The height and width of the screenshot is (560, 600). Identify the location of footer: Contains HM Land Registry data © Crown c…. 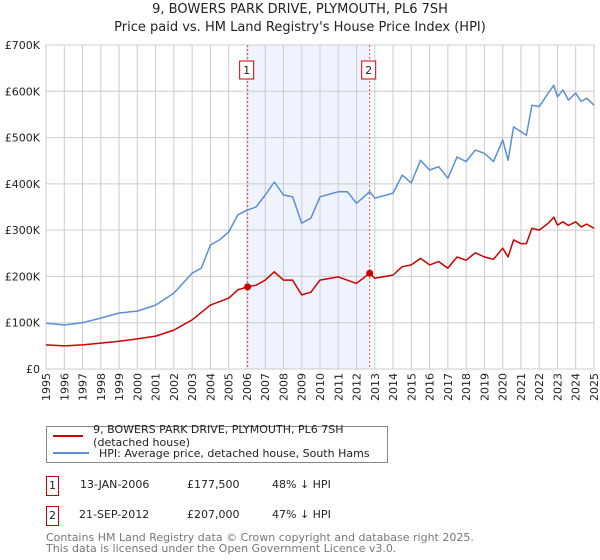
(260, 543).